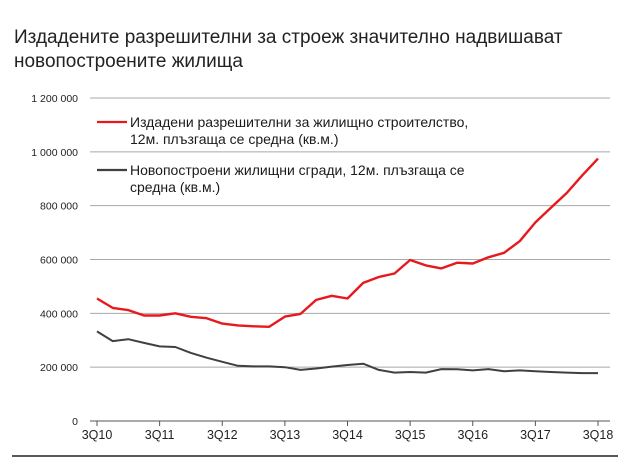 The height and width of the screenshot is (470, 630). Describe the element at coordinates (598, 435) in the screenshot. I see `x-tick-label: 3Q18` at that location.